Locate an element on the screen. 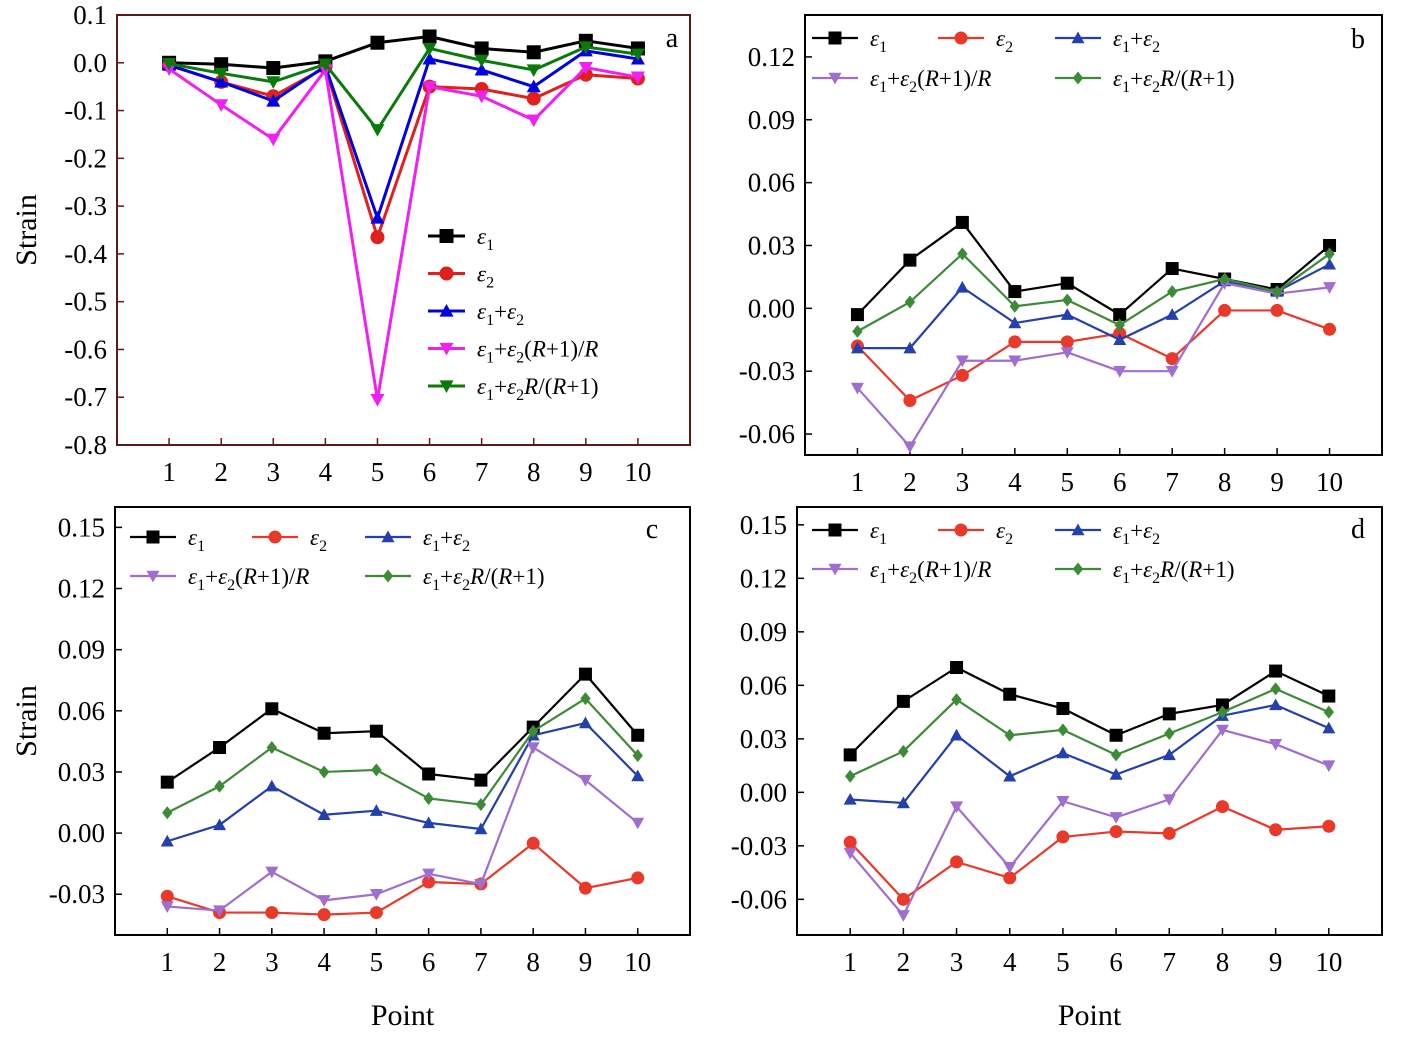  series-e2 is located at coordinates (1089, 853).